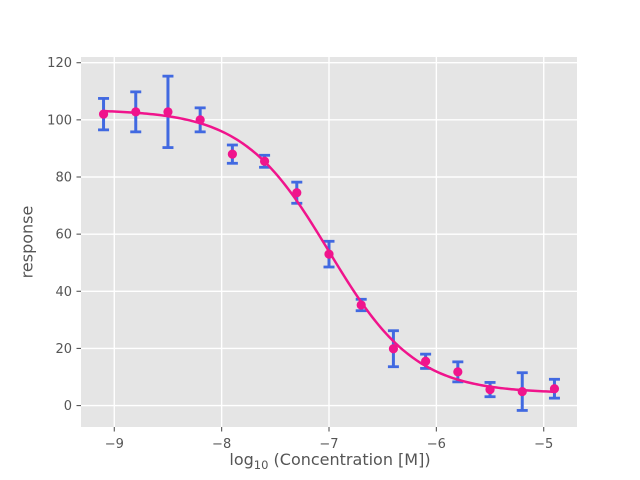  What do you see at coordinates (59, 120) in the screenshot?
I see `y-tick-label: 100` at bounding box center [59, 120].